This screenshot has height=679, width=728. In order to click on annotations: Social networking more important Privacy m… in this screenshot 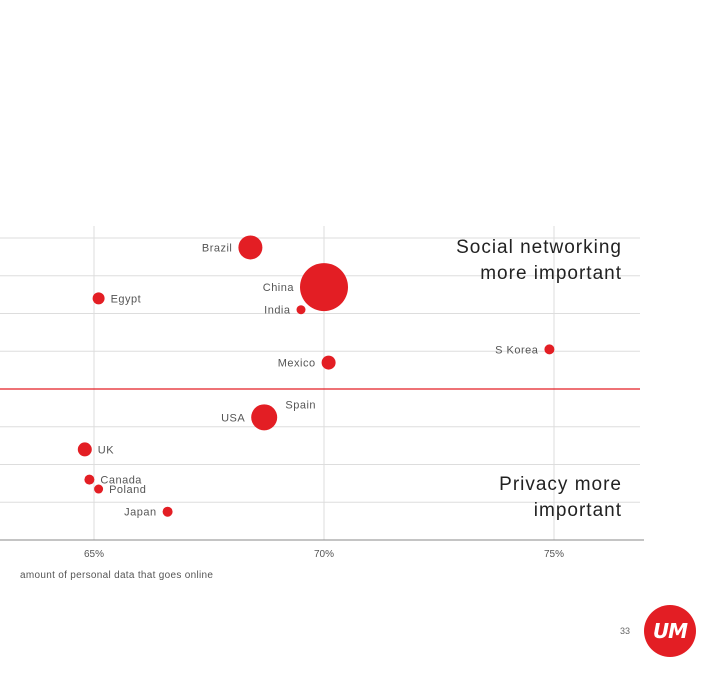, I will do `click(539, 379)`.